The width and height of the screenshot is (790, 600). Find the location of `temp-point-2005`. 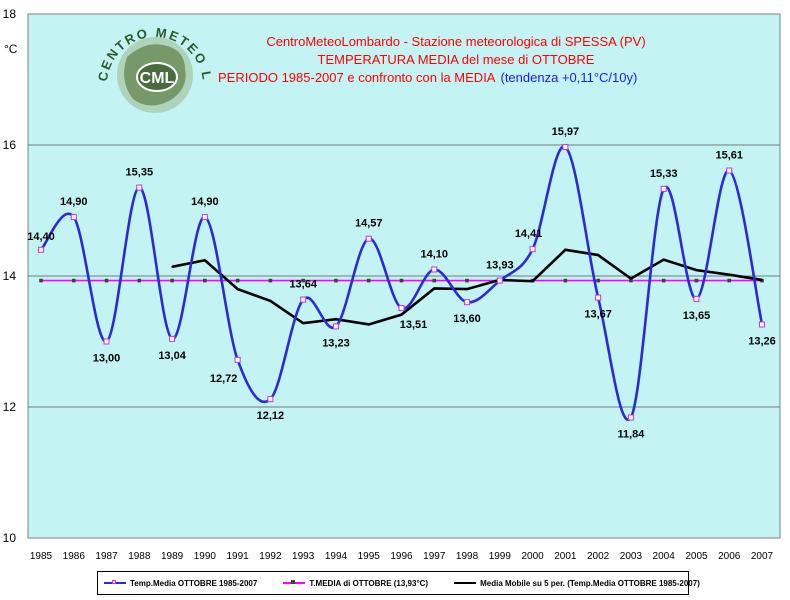

temp-point-2005 is located at coordinates (696, 298).